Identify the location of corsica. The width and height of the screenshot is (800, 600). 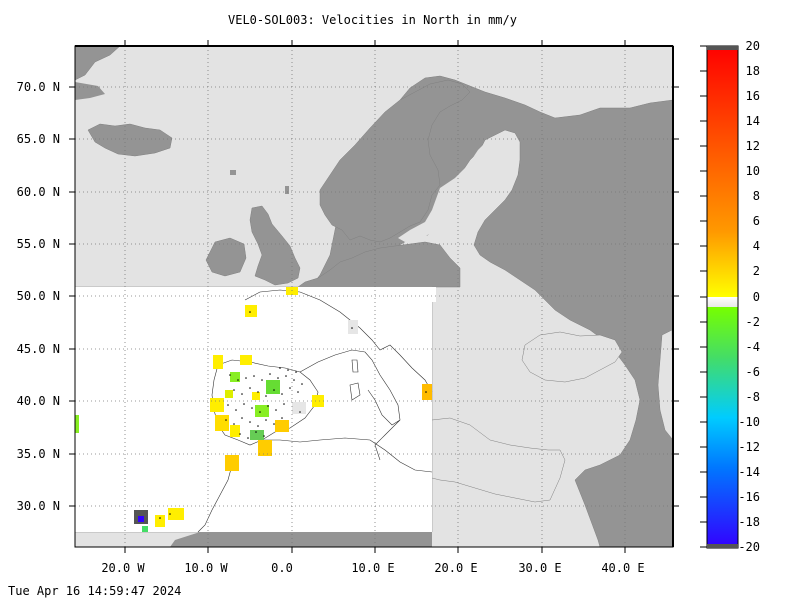
(355, 366).